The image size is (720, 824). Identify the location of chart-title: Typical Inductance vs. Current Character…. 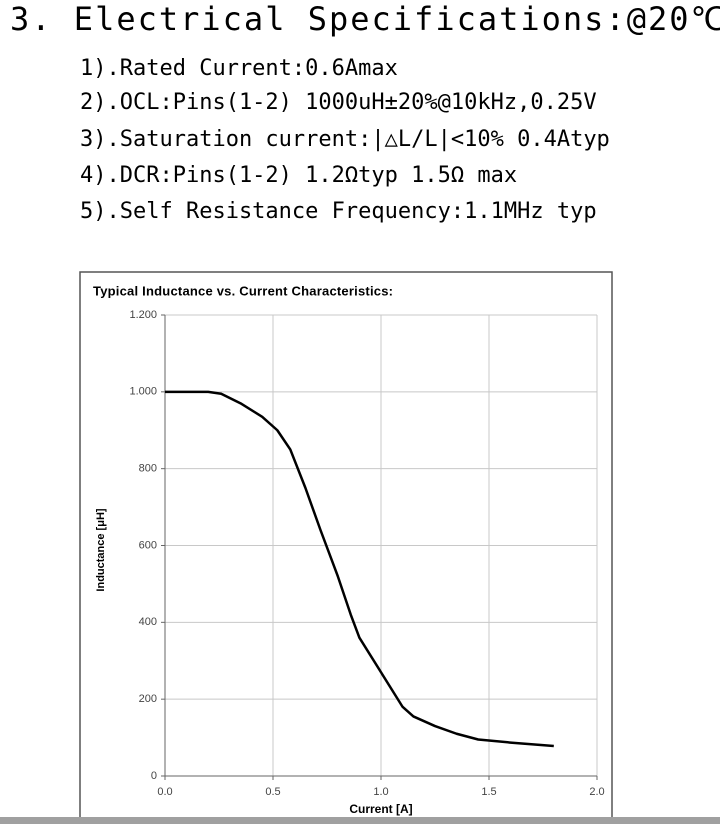
(243, 290).